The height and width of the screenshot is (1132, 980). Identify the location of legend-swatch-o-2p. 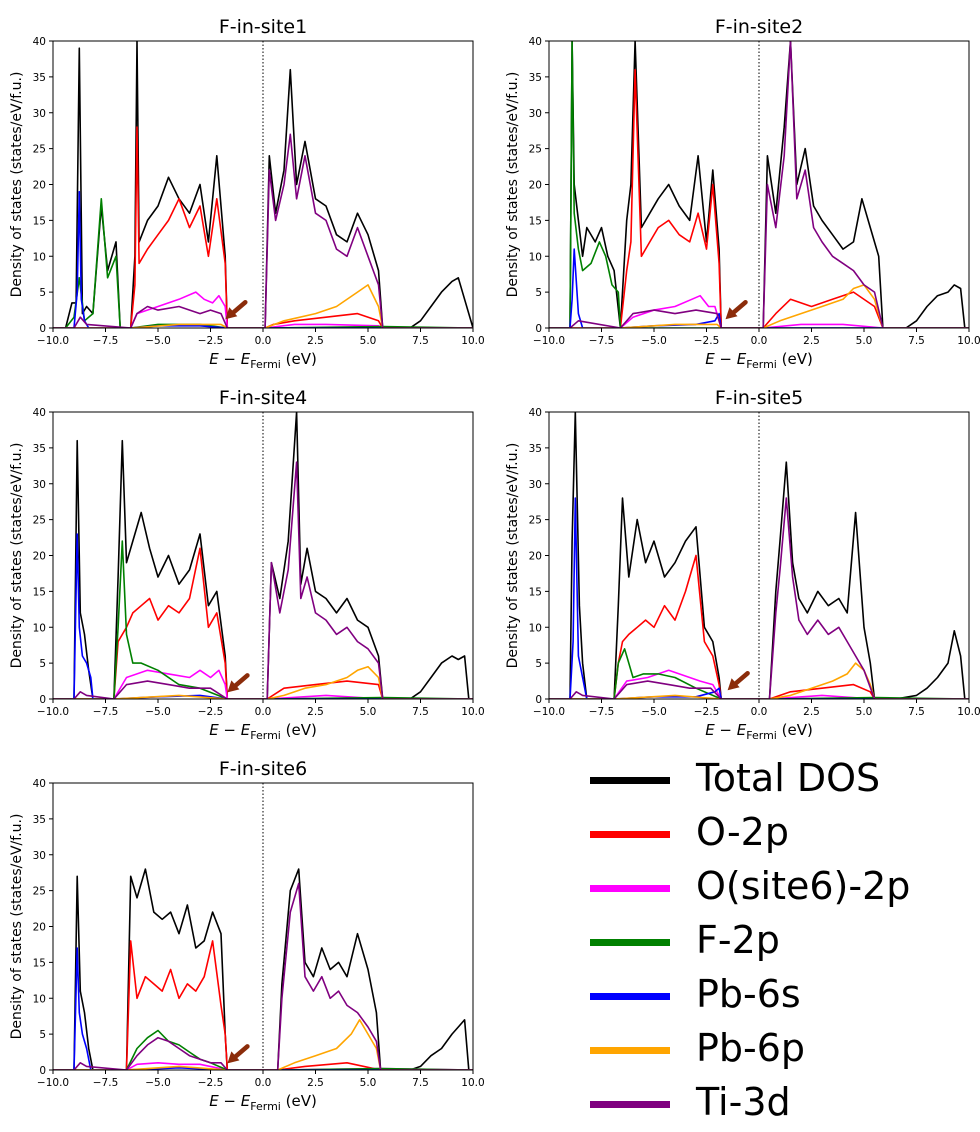
(630, 834).